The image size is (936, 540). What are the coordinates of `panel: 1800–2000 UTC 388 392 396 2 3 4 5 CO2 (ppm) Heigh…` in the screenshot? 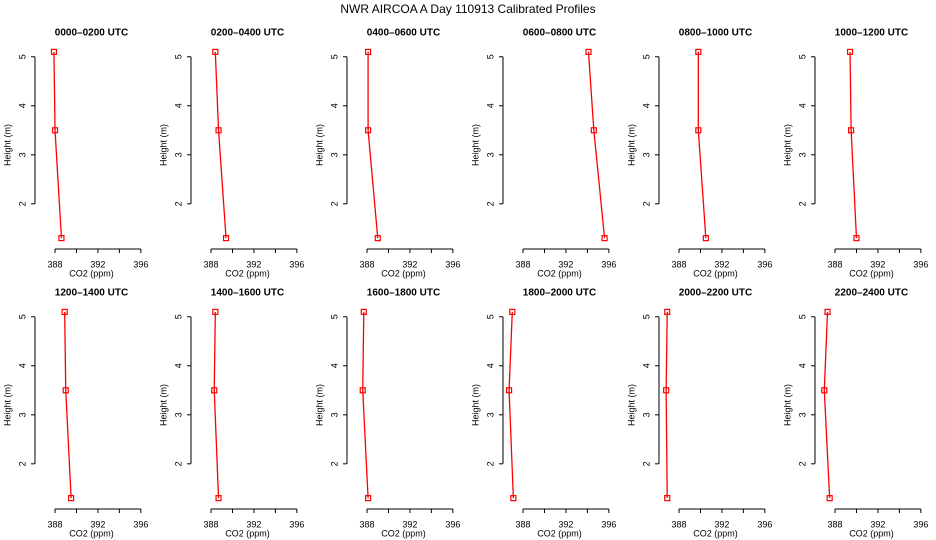 It's located at (543, 413).